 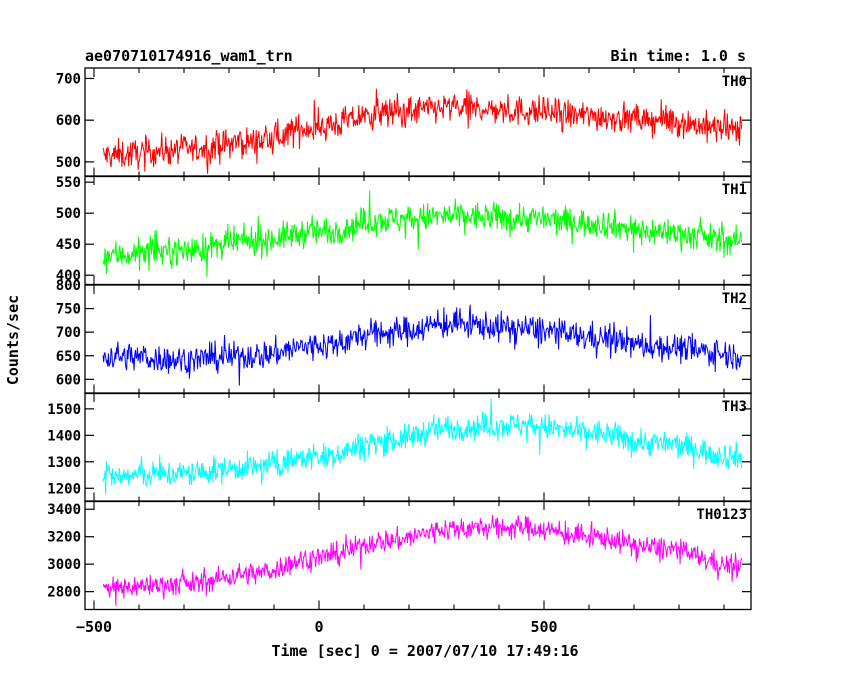 What do you see at coordinates (543, 627) in the screenshot?
I see `x-tick-label: 500` at bounding box center [543, 627].